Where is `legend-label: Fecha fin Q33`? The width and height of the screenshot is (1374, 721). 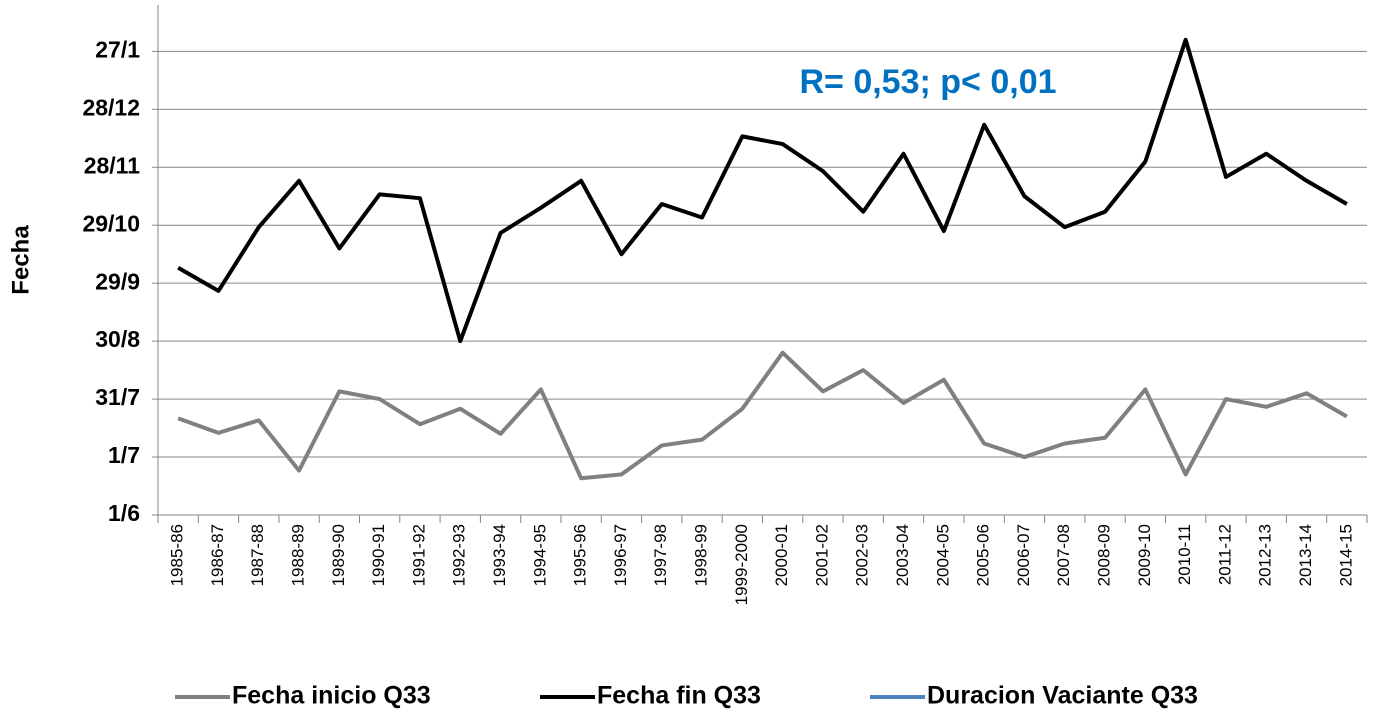
legend-label: Fecha fin Q33 is located at coordinates (679, 696).